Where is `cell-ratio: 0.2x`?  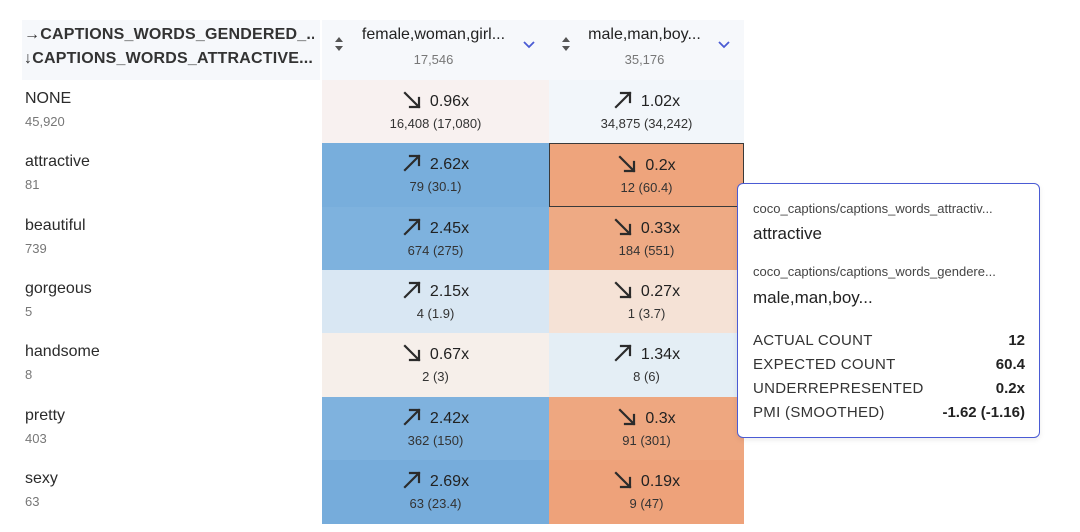
cell-ratio: 0.2x is located at coordinates (660, 166).